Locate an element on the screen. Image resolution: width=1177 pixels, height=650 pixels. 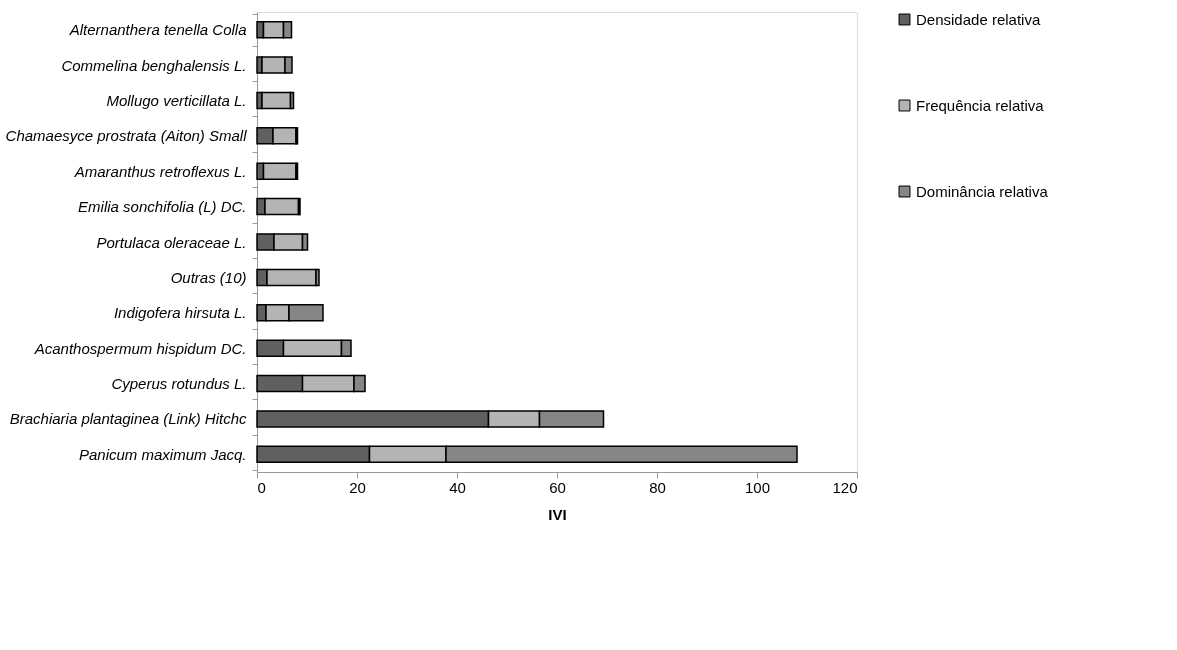
y-tick-label: Outras (10) is located at coordinates (208, 277).